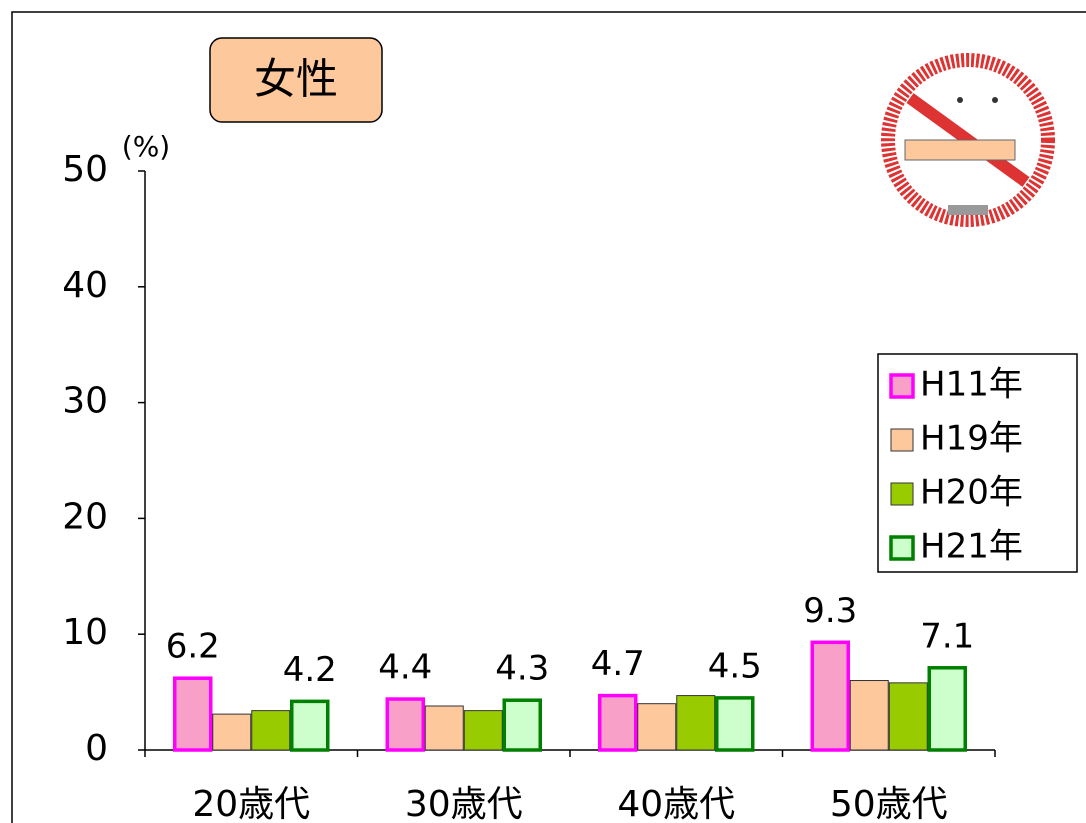  What do you see at coordinates (971, 439) in the screenshot?
I see `legend-label: H19年` at bounding box center [971, 439].